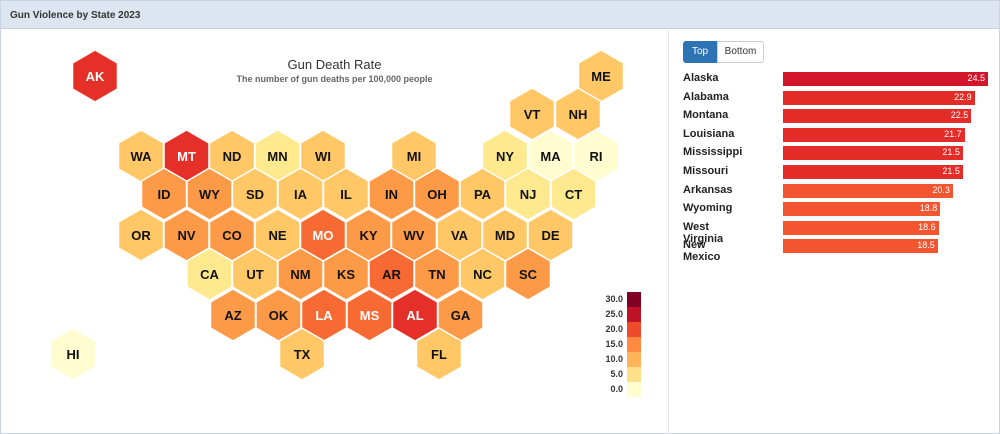 This screenshot has width=1000, height=434. I want to click on bar-category-label: Alabama, so click(706, 96).